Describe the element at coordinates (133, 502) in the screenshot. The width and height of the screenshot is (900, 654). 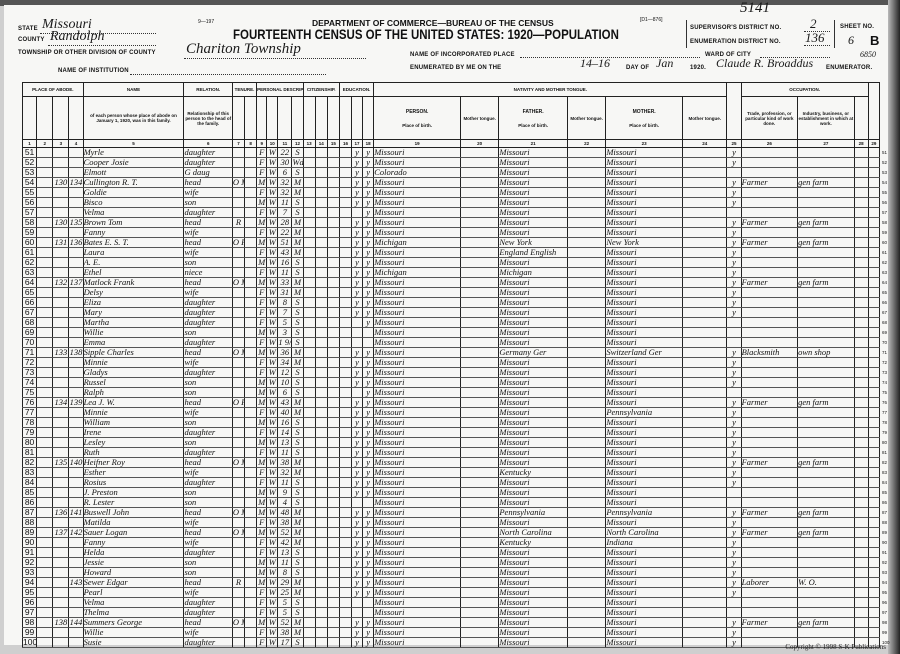
I see `person-name: R. Lester` at that location.